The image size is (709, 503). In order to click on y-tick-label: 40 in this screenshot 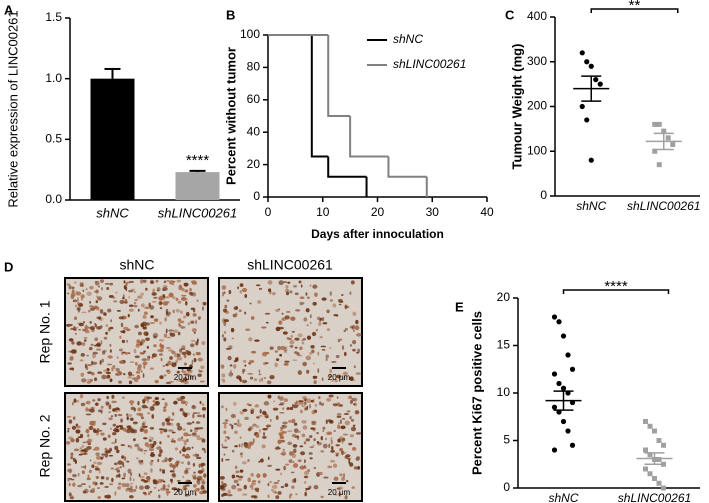, I will do `click(254, 131)`.